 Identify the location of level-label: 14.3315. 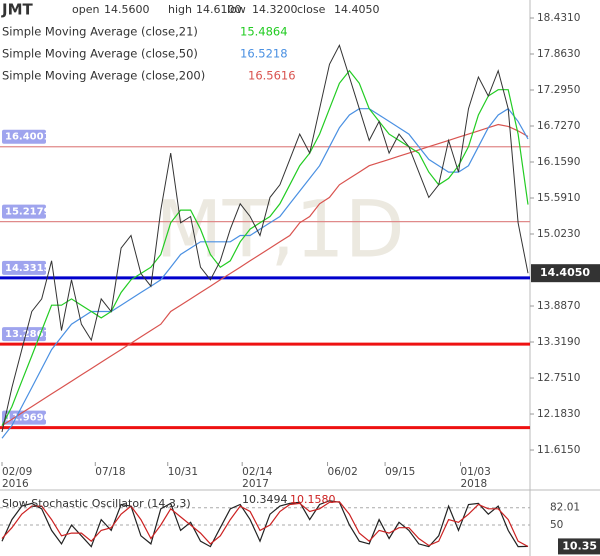
(28, 268).